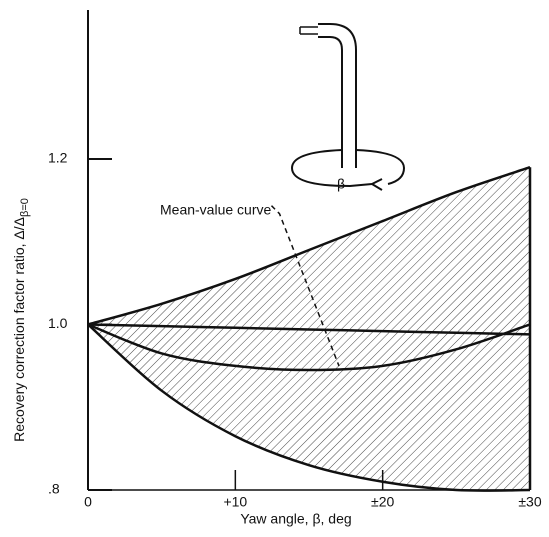 Image resolution: width=549 pixels, height=537 pixels. What do you see at coordinates (25, 207) in the screenshot?
I see `y-axis-label-sub: β=0` at bounding box center [25, 207].